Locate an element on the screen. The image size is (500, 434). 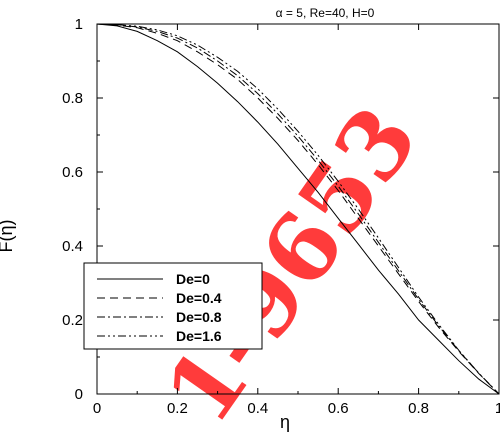
legend-label-3: De=0.8 is located at coordinates (199, 317).